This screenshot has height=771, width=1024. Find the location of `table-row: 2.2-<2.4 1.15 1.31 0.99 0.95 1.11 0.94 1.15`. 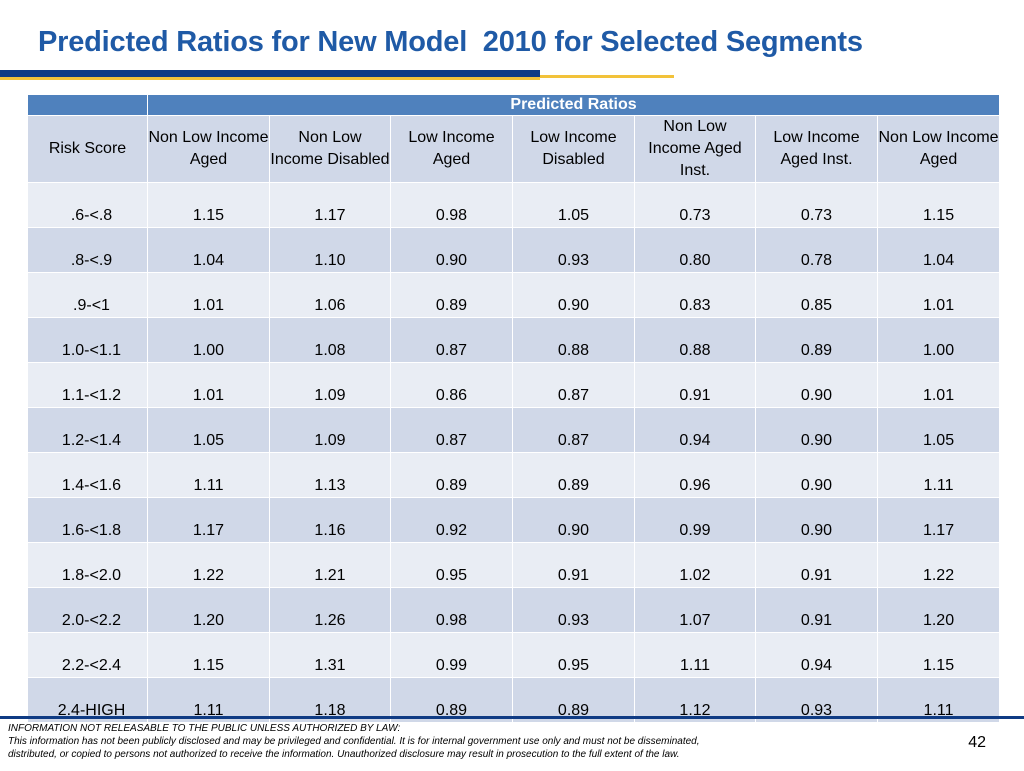

table-row: 2.2-<2.4 1.15 1.31 0.99 0.95 1.11 0.94 1.15 is located at coordinates (514, 655).